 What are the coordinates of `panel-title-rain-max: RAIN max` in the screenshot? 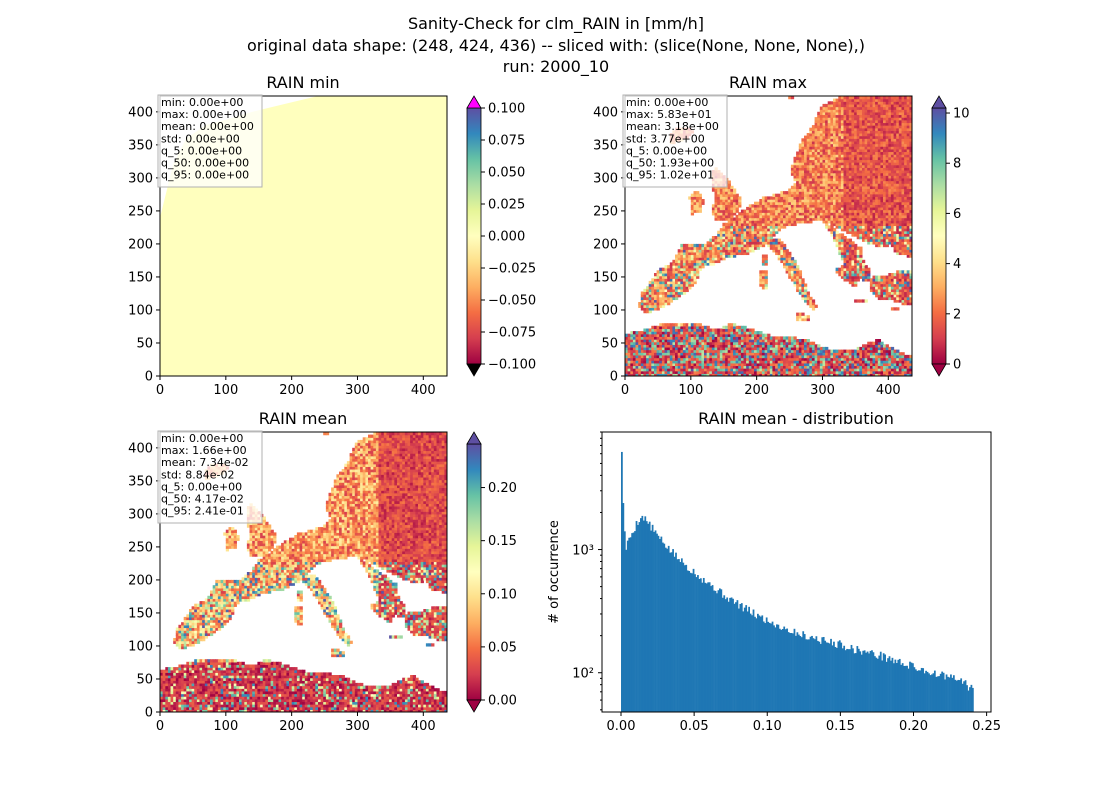 It's located at (768, 82).